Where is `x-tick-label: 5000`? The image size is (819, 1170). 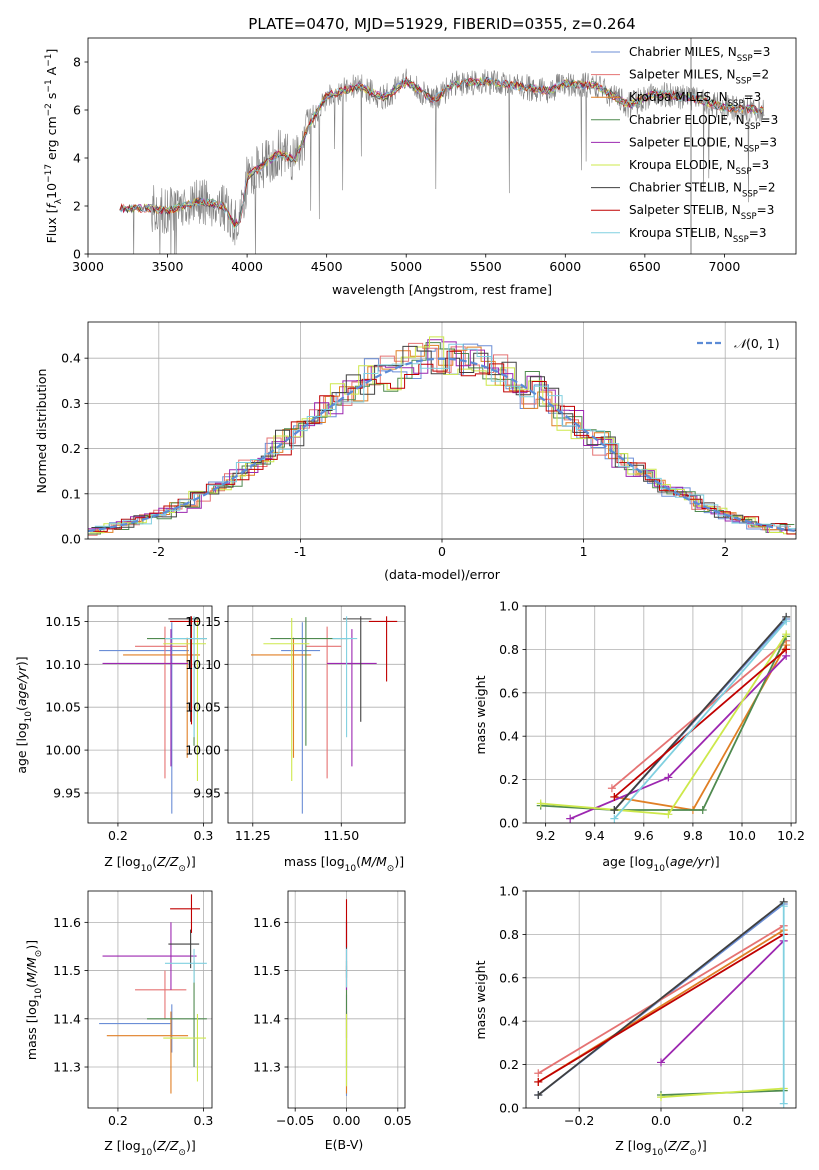
x-tick-label: 5000 is located at coordinates (406, 266).